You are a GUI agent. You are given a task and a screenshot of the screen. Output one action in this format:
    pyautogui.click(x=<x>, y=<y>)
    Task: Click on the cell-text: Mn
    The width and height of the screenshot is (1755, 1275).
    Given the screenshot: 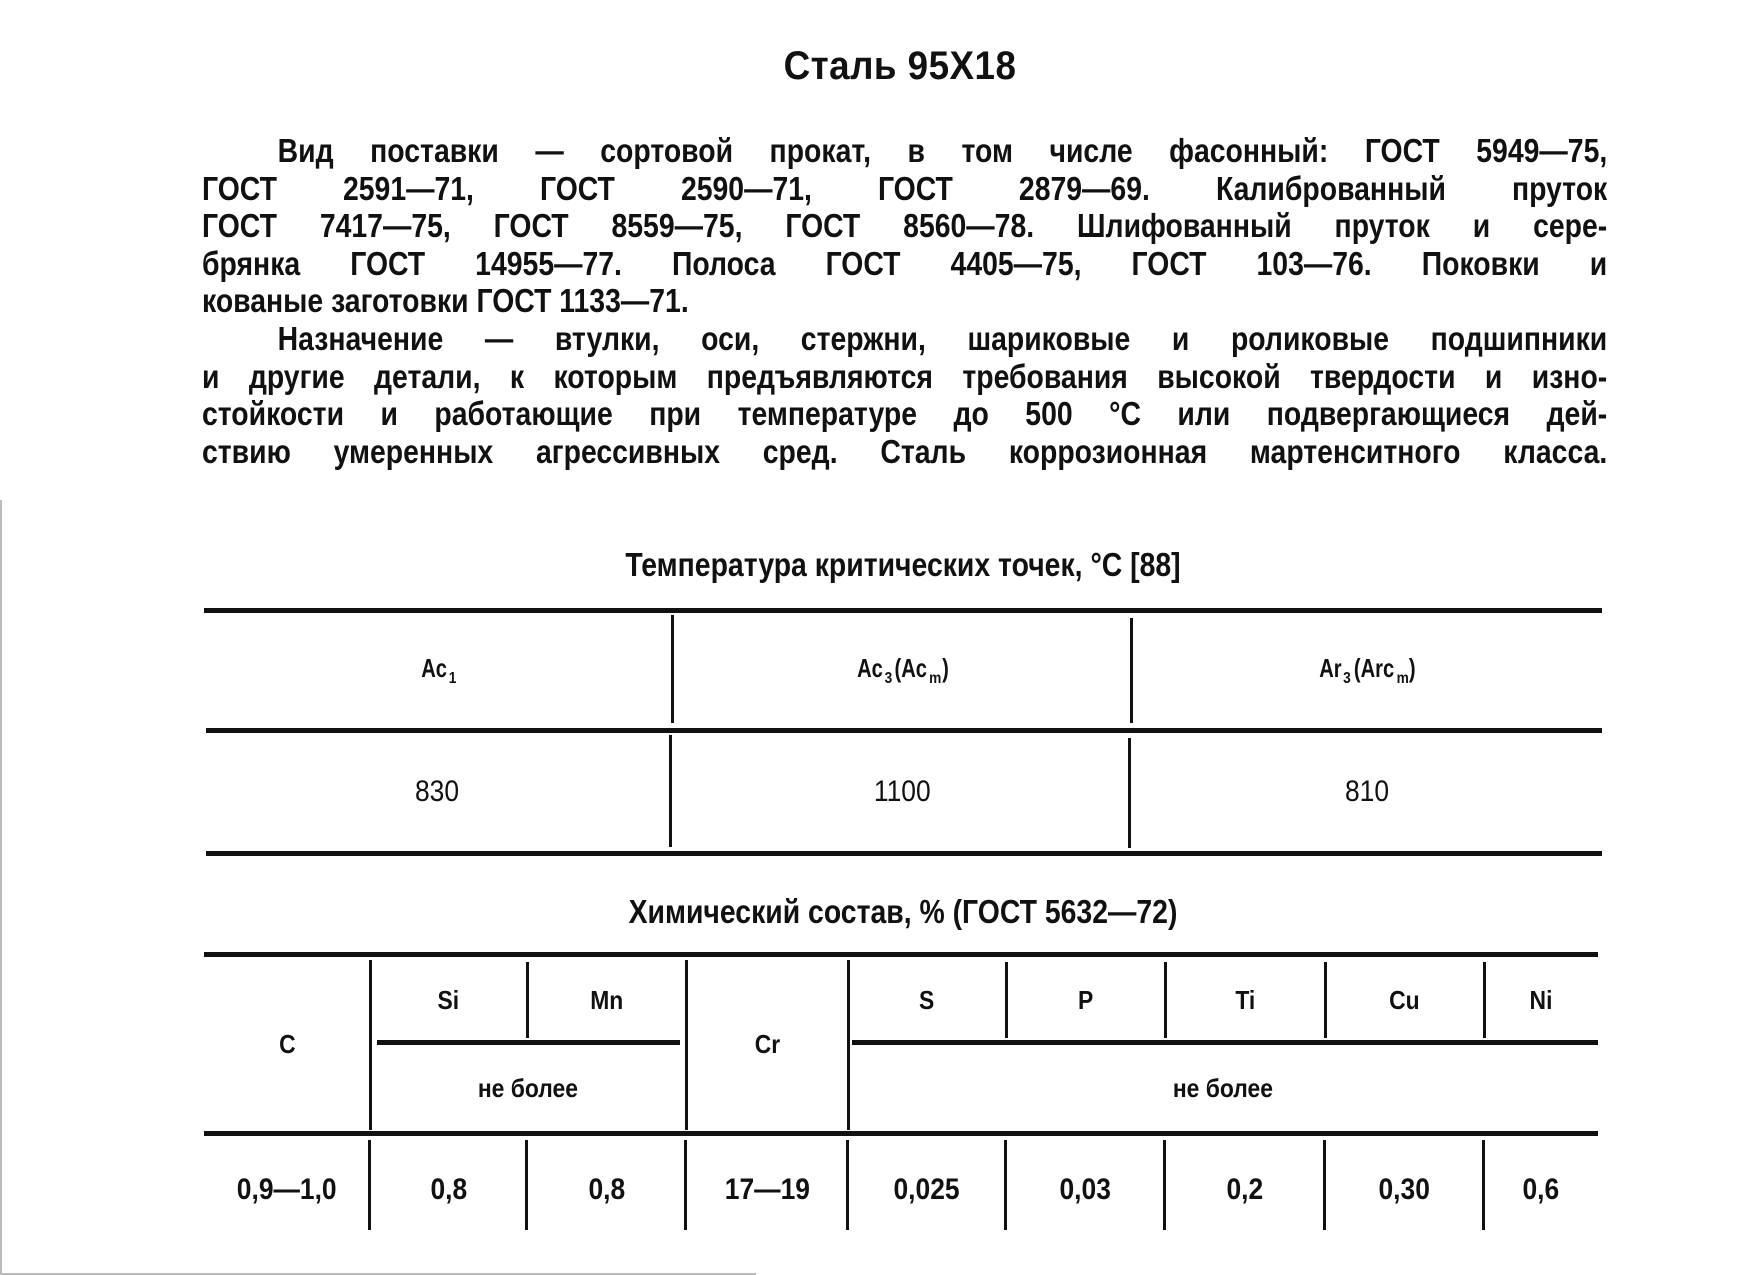 What is the action you would take?
    pyautogui.click(x=606, y=999)
    